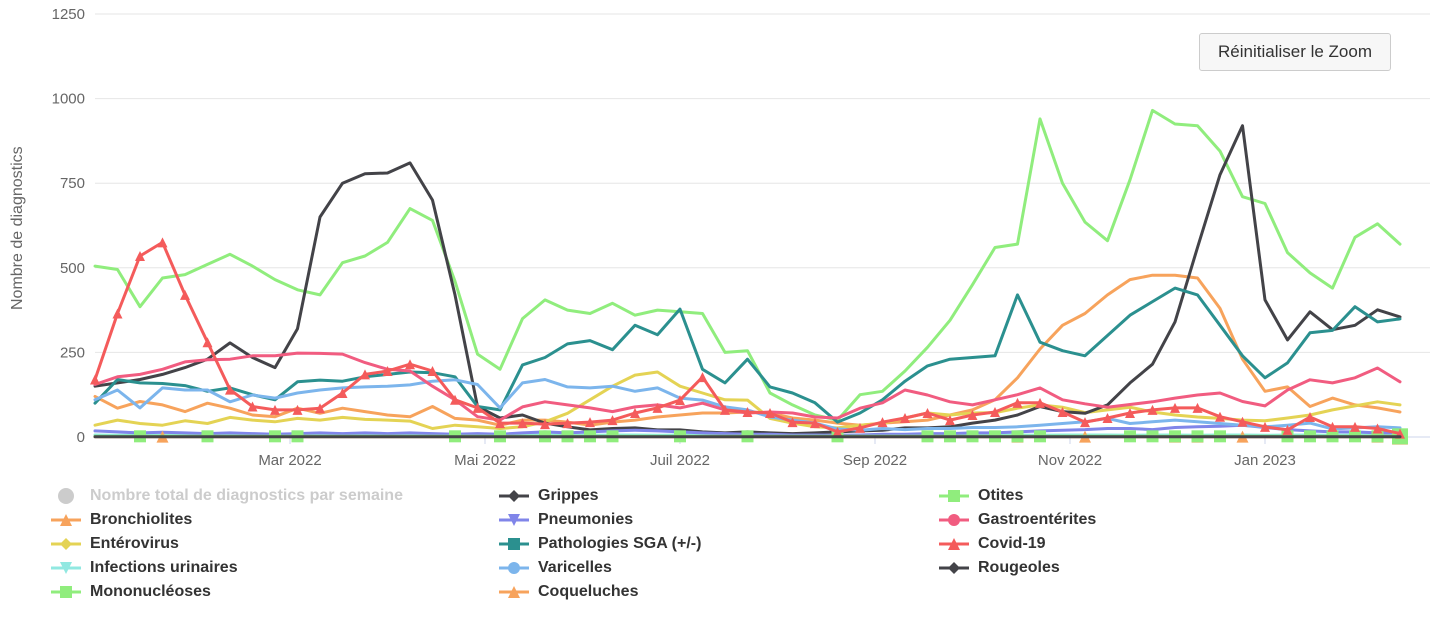  Describe the element at coordinates (680, 460) in the screenshot. I see `x-tick-label: Juil 2022` at that location.